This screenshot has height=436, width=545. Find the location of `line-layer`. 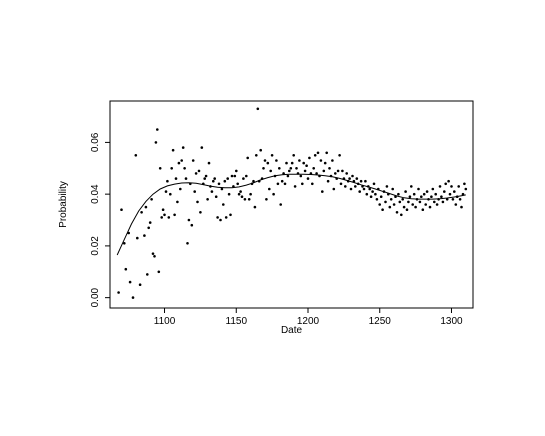

line-layer is located at coordinates (291, 214).